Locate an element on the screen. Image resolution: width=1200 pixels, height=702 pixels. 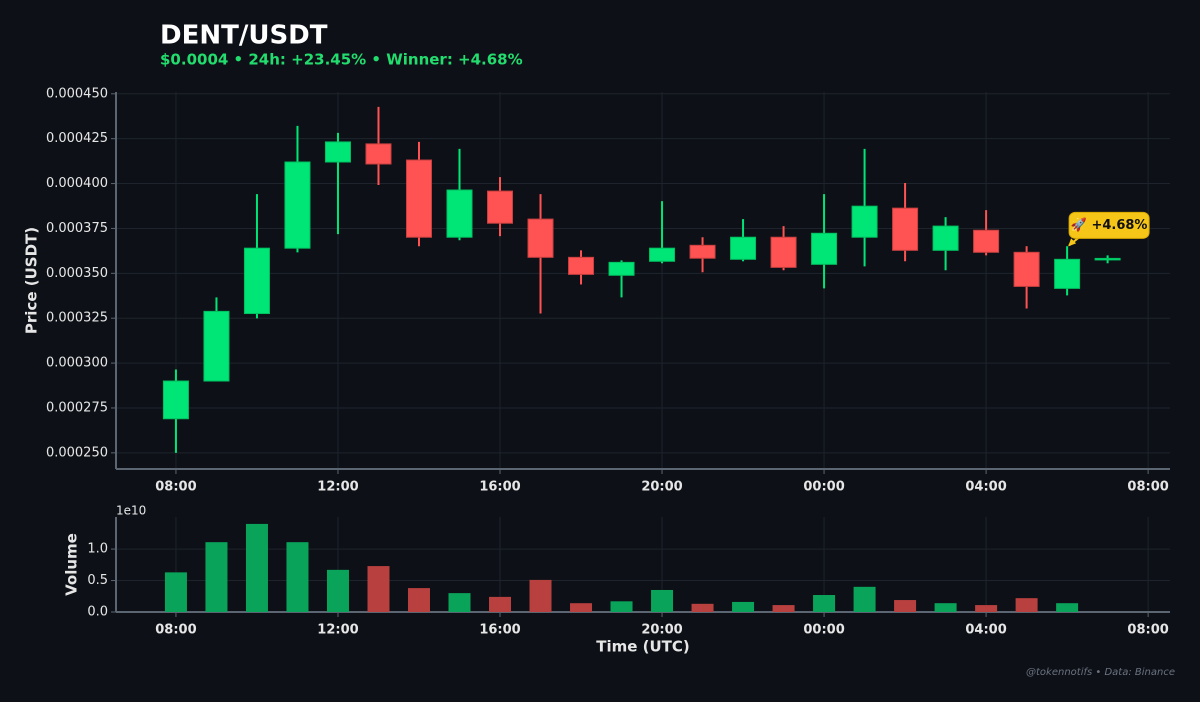
annotation-box is located at coordinates (1109, 225).